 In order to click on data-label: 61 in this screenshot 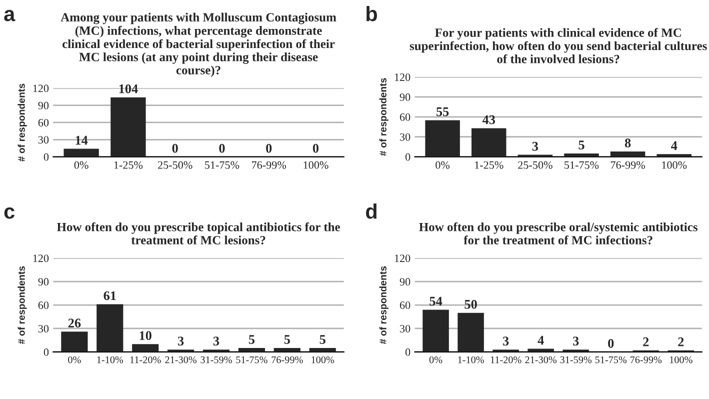, I will do `click(110, 295)`.